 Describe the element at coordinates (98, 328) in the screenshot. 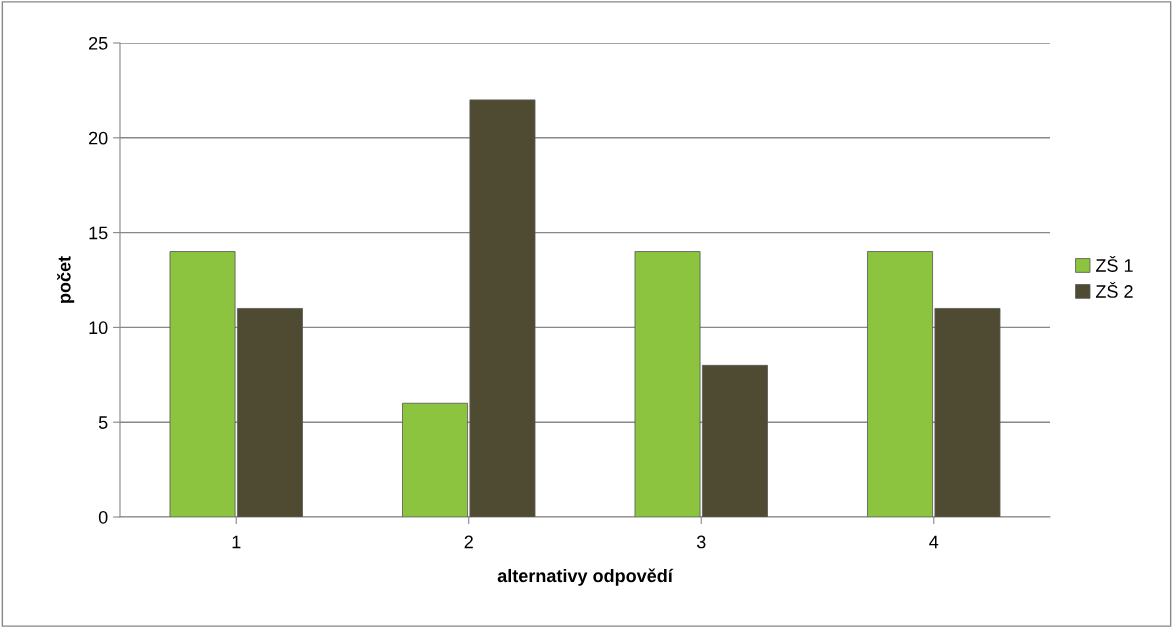

I see `y-tick-label: 10` at that location.